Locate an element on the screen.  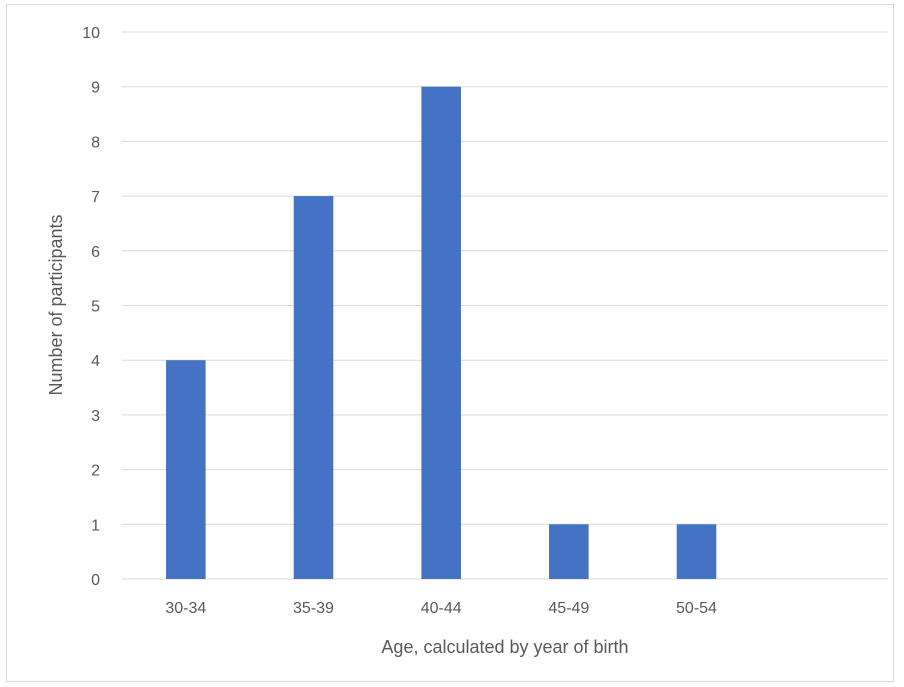
y-axis-ticks: 0 1 2 3 4 5 6 7 8 9 10 is located at coordinates (91, 307).